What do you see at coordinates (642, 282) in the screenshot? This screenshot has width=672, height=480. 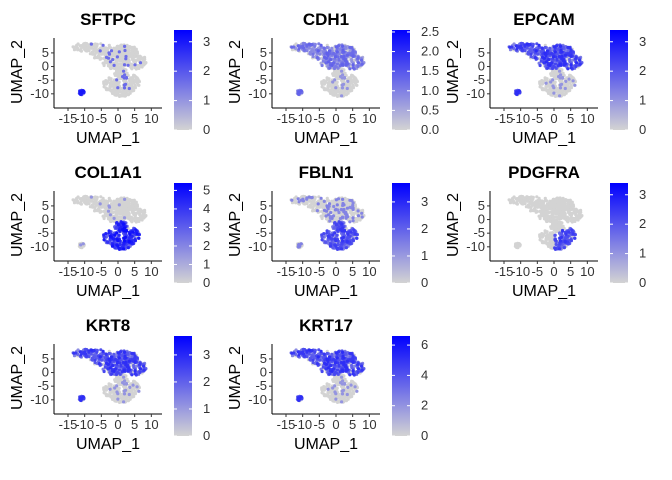 I see `legend-tick-label: 0` at bounding box center [642, 282].